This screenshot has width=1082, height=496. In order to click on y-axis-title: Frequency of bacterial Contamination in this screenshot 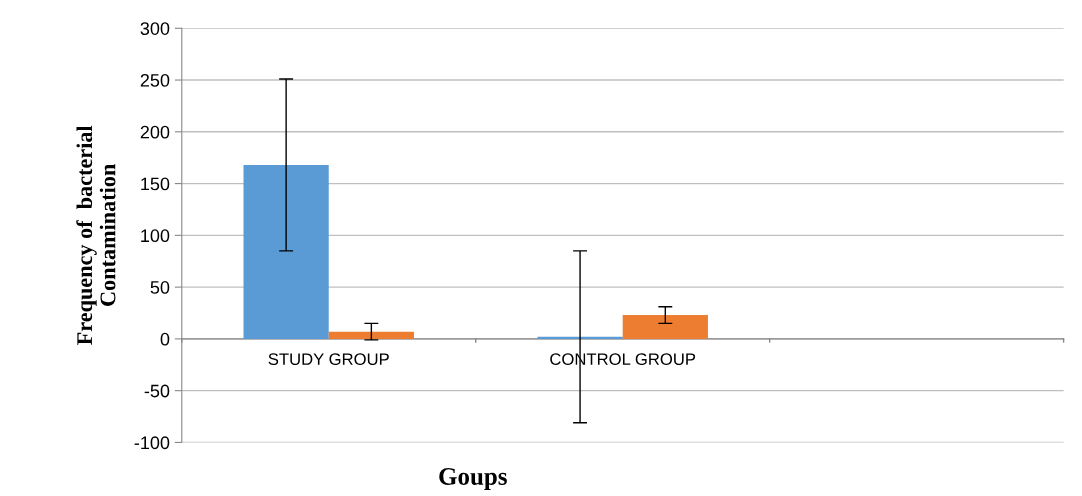, I will do `click(96, 235)`.